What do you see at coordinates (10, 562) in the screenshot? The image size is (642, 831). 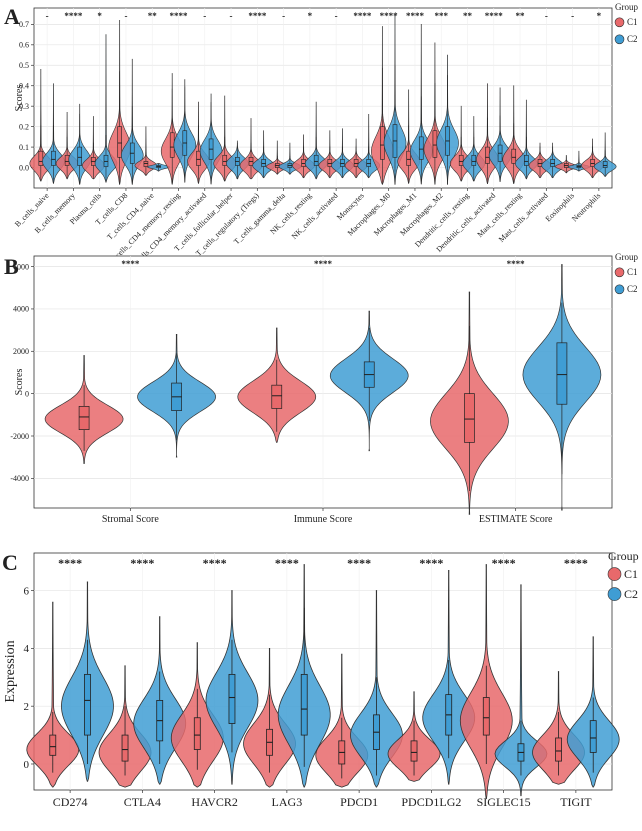 I see `panel-label-C: C` at bounding box center [10, 562].